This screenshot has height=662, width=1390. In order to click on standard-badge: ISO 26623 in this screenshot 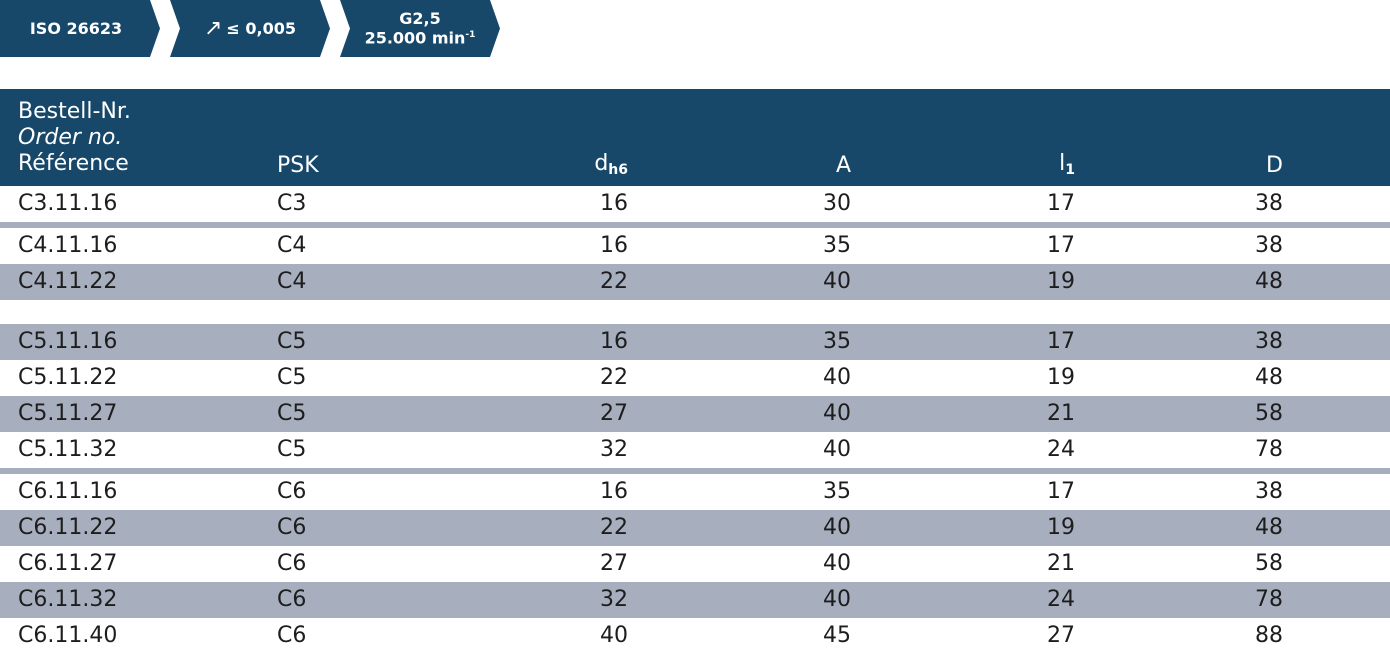, I will do `click(80, 28)`.